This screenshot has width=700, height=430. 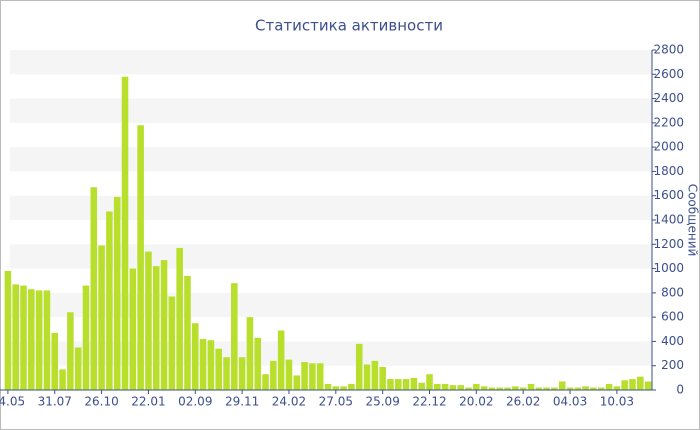 What do you see at coordinates (668, 74) in the screenshot?
I see `y-tick-label: 2600` at bounding box center [668, 74].